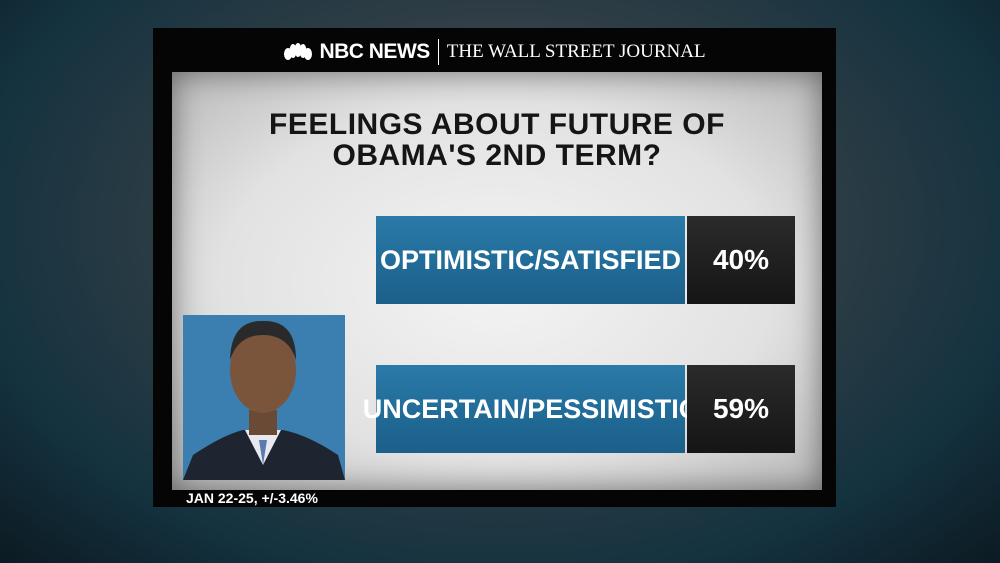 The width and height of the screenshot is (1000, 563). Describe the element at coordinates (252, 498) in the screenshot. I see `poll-footnote: JAN 22-25, +/-3.46%` at that location.